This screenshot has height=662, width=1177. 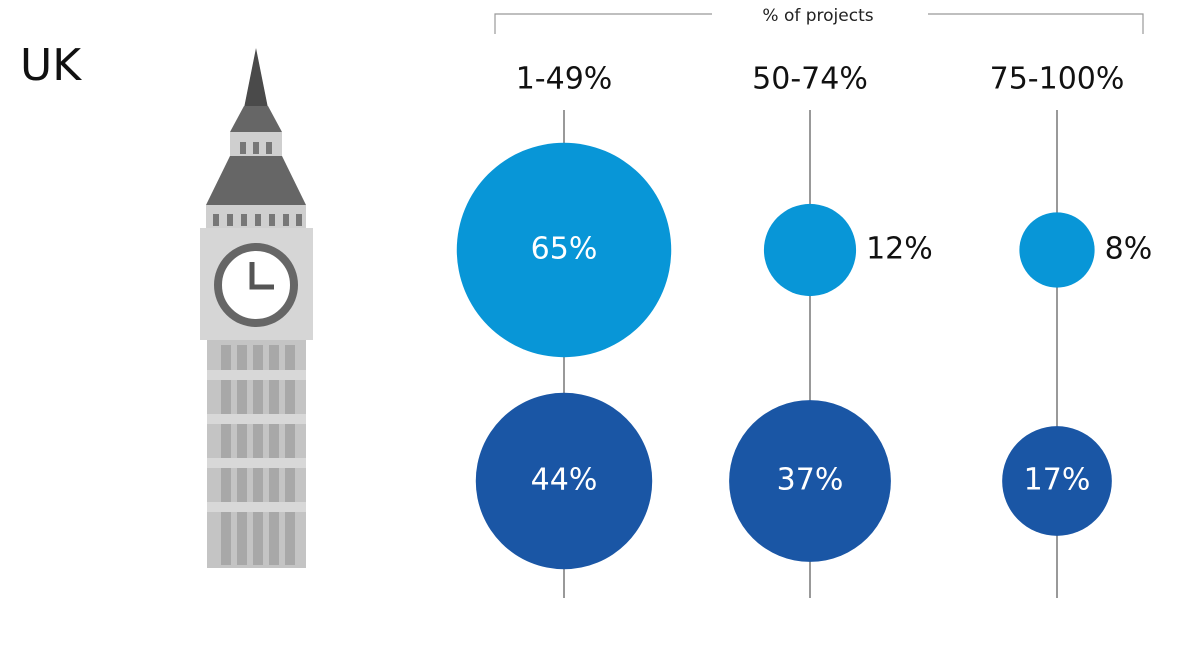 What do you see at coordinates (51, 65) in the screenshot?
I see `chart-title: UK` at bounding box center [51, 65].